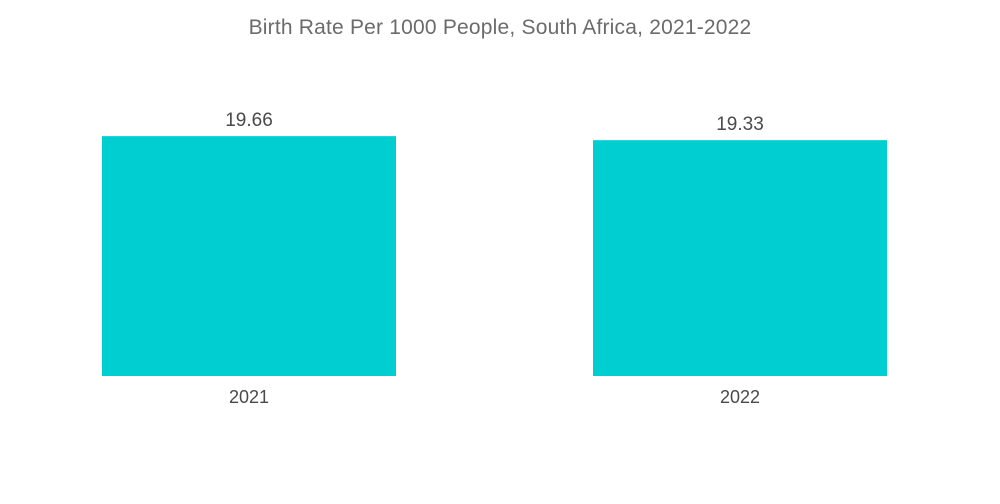 The width and height of the screenshot is (1000, 504). Describe the element at coordinates (740, 397) in the screenshot. I see `x-tick-label-2022: 2022` at that location.